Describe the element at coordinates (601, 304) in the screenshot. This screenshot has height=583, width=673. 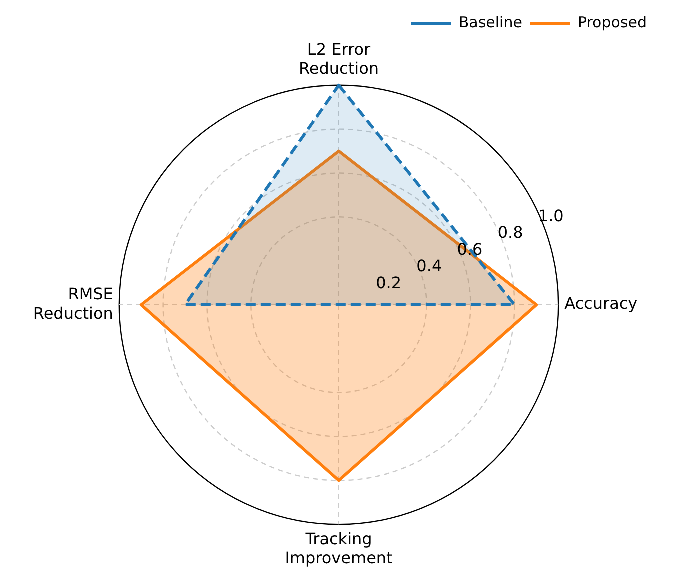
I see `spoke-label: Accuracy` at that location.